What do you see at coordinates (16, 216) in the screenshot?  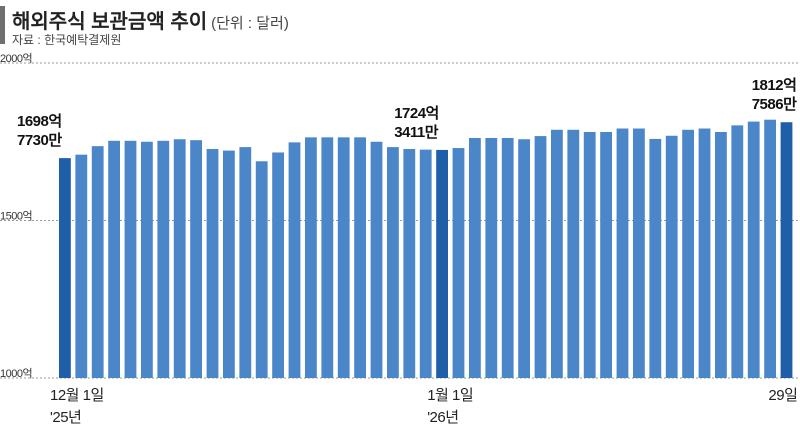 I see `y-tick-label-1500: 1500억` at bounding box center [16, 216].